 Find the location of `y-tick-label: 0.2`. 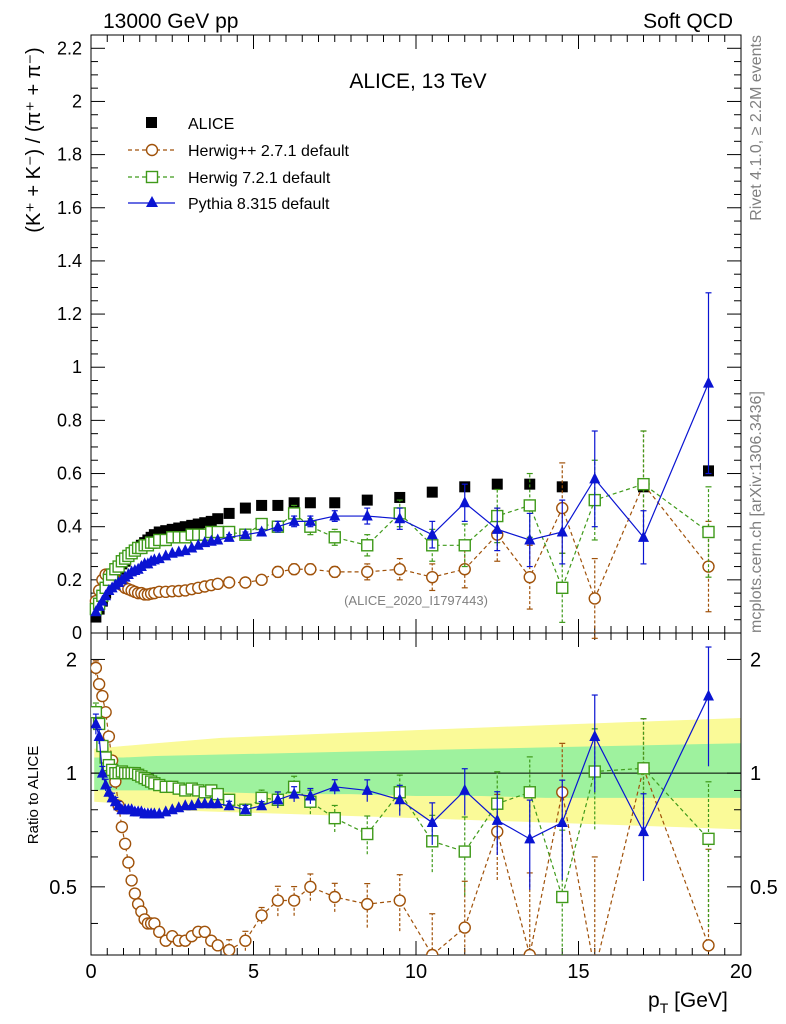

y-tick-label: 0.2 is located at coordinates (69, 580).